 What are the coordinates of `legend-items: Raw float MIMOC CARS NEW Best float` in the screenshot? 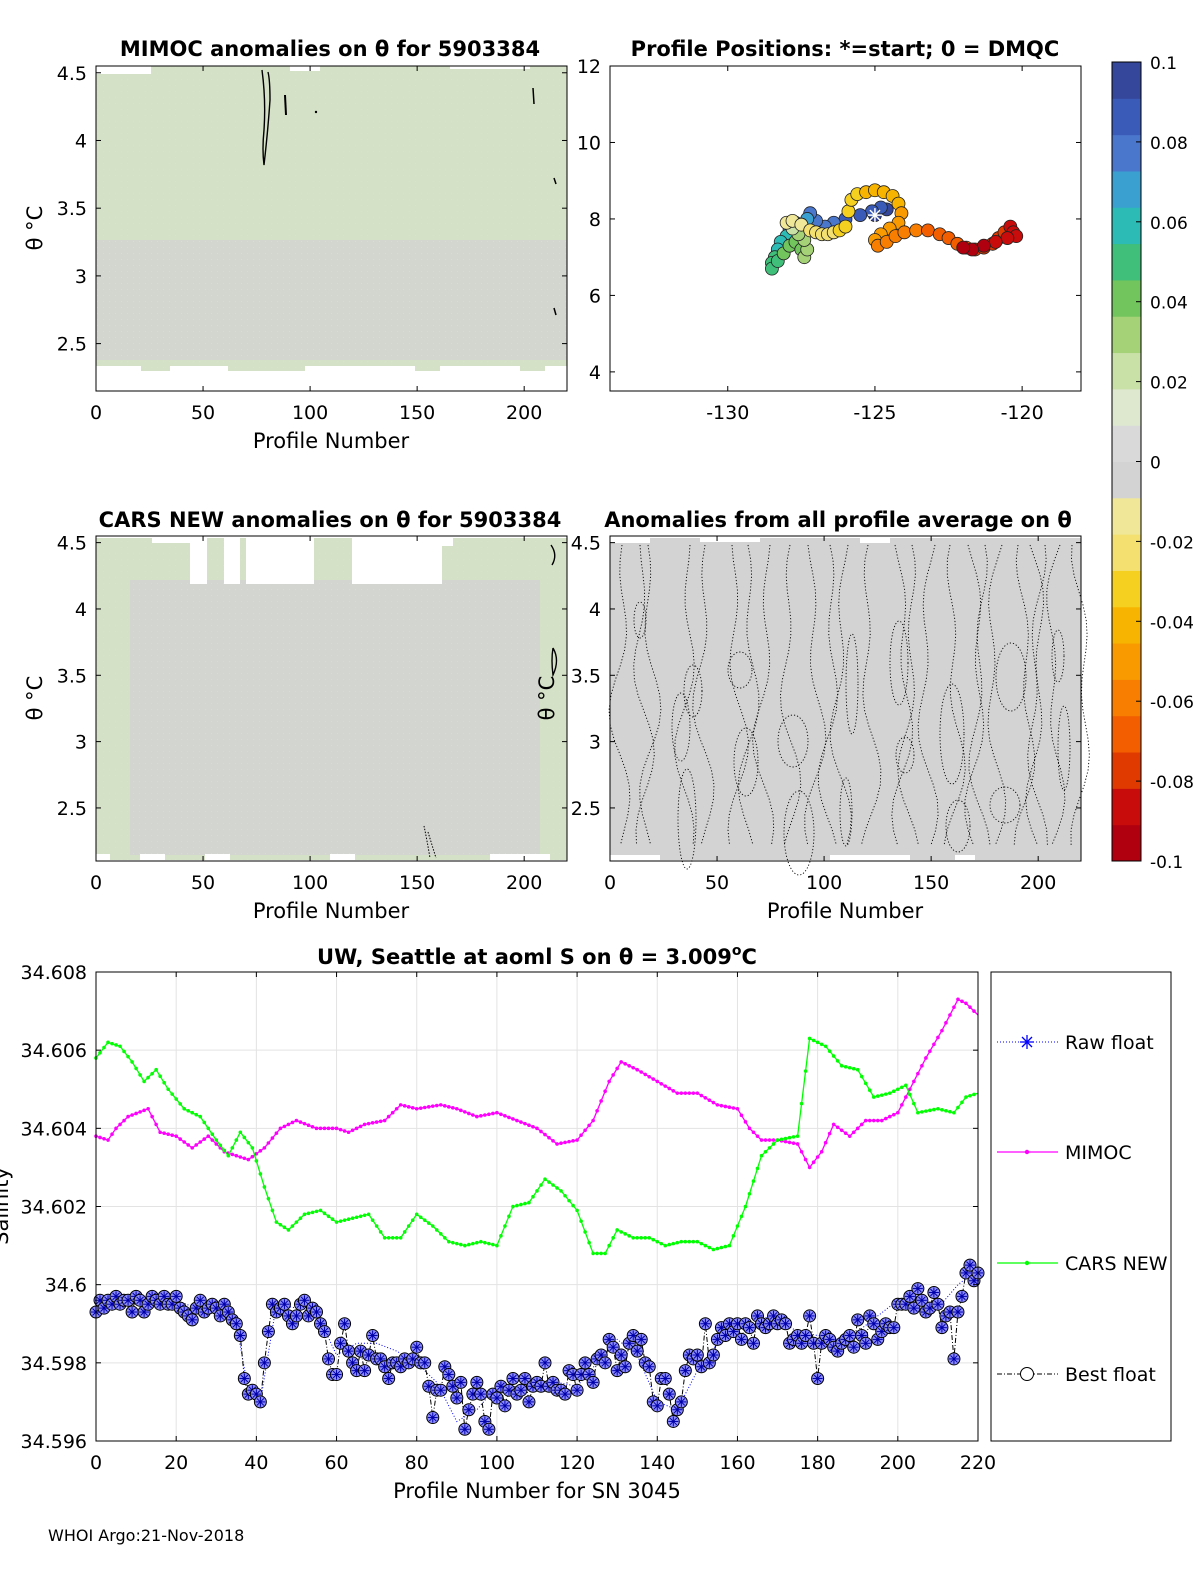 It's located at (1082, 1209).